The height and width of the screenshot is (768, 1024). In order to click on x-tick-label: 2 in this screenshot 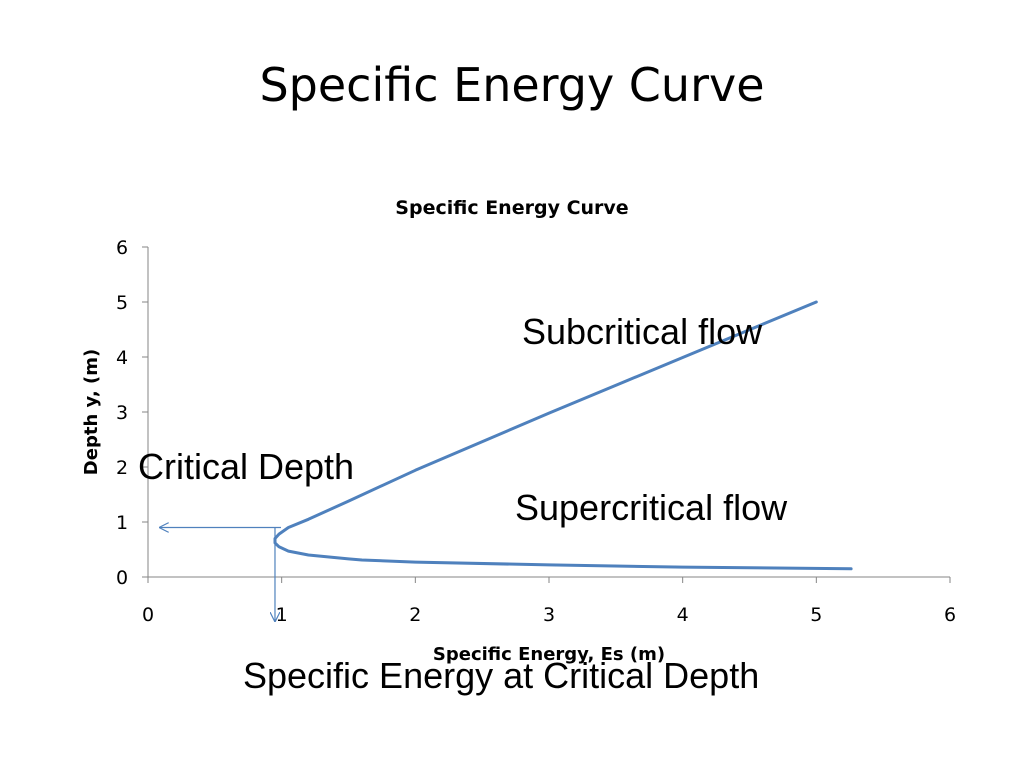, I will do `click(415, 615)`.